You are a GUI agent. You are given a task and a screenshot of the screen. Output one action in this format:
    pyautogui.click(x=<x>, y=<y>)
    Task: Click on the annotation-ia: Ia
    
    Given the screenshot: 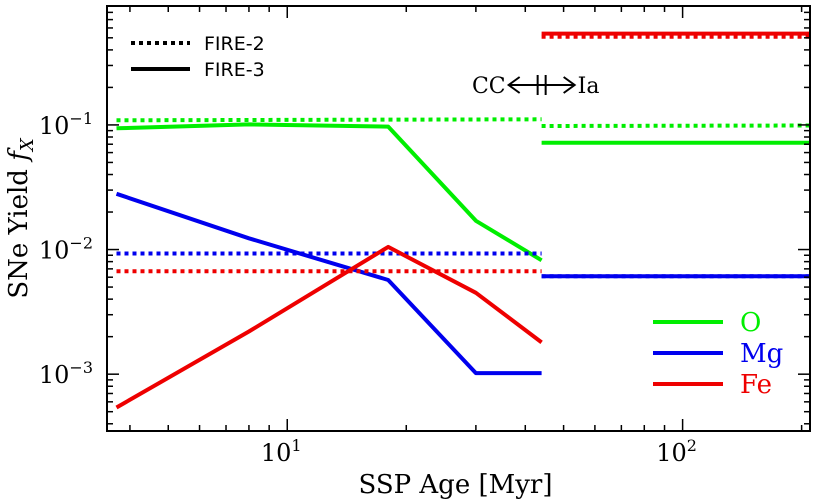 What is the action you would take?
    pyautogui.click(x=589, y=86)
    